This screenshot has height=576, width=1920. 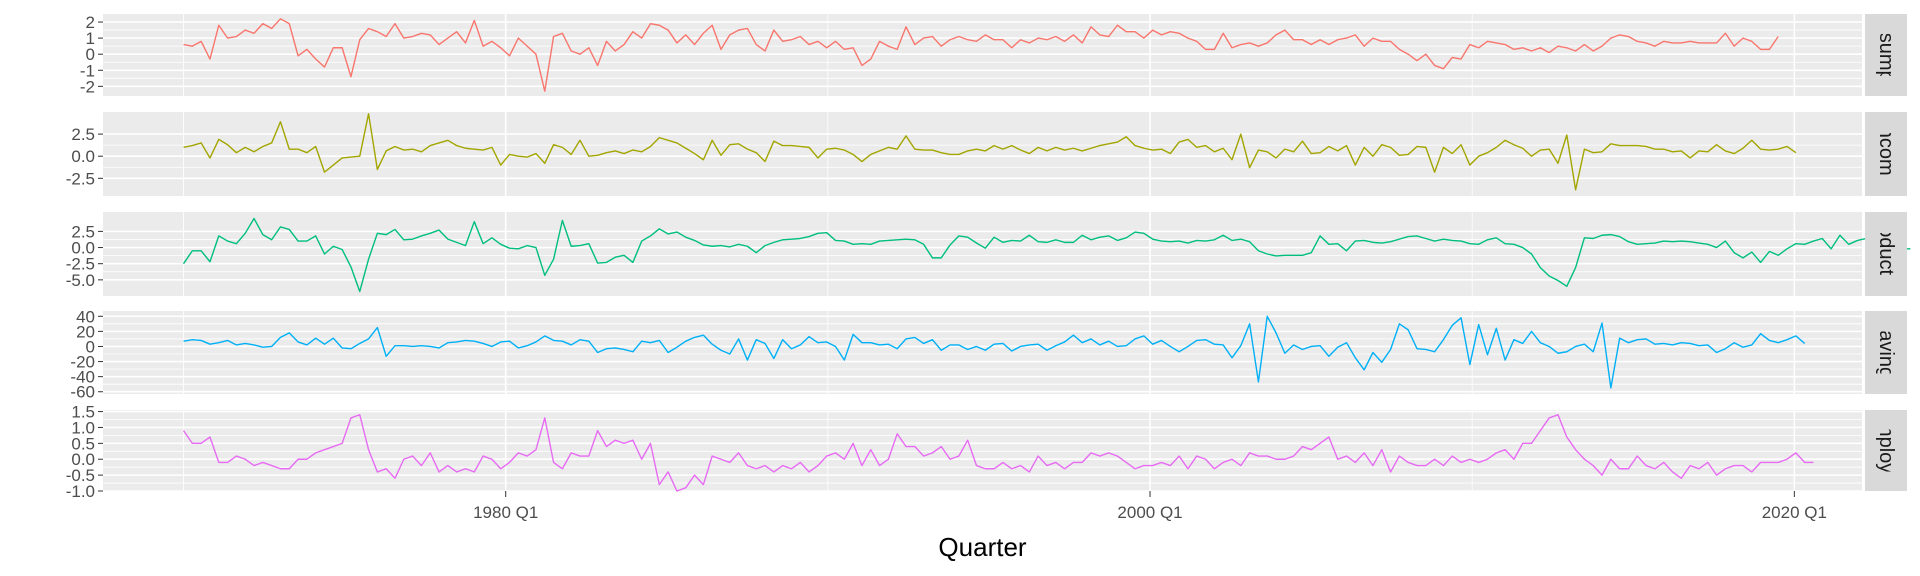 I want to click on x-axis-title: Quarter, so click(x=982, y=547).